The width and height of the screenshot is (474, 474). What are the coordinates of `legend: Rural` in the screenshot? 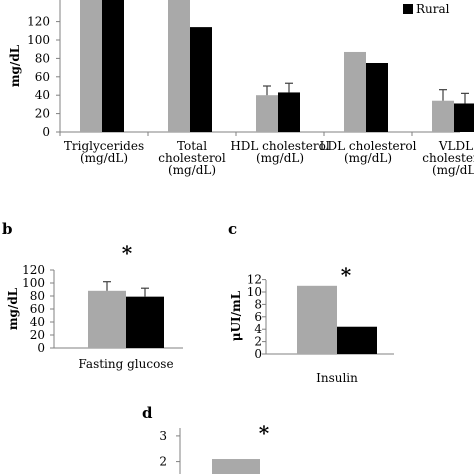 It's located at (426, 9).